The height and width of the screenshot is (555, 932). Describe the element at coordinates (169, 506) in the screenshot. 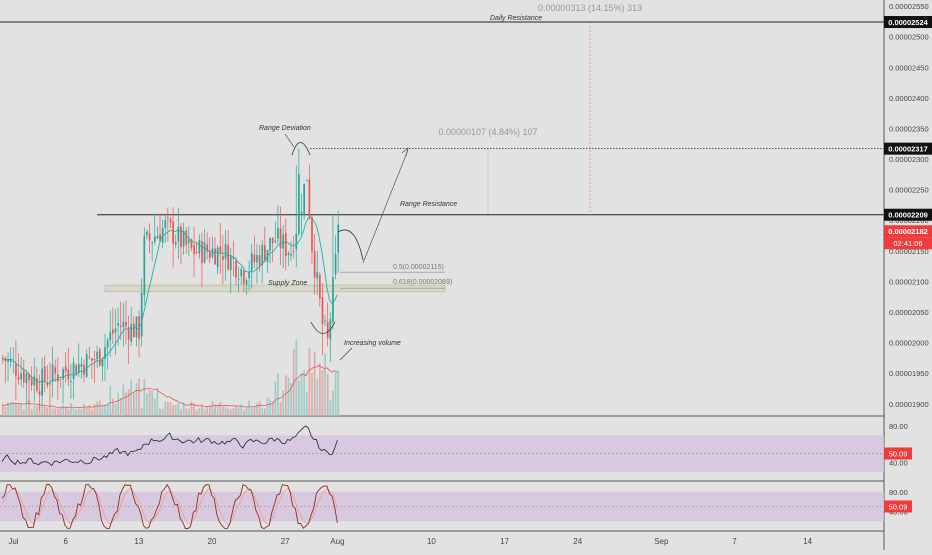

I see `stoch-d-line` at that location.